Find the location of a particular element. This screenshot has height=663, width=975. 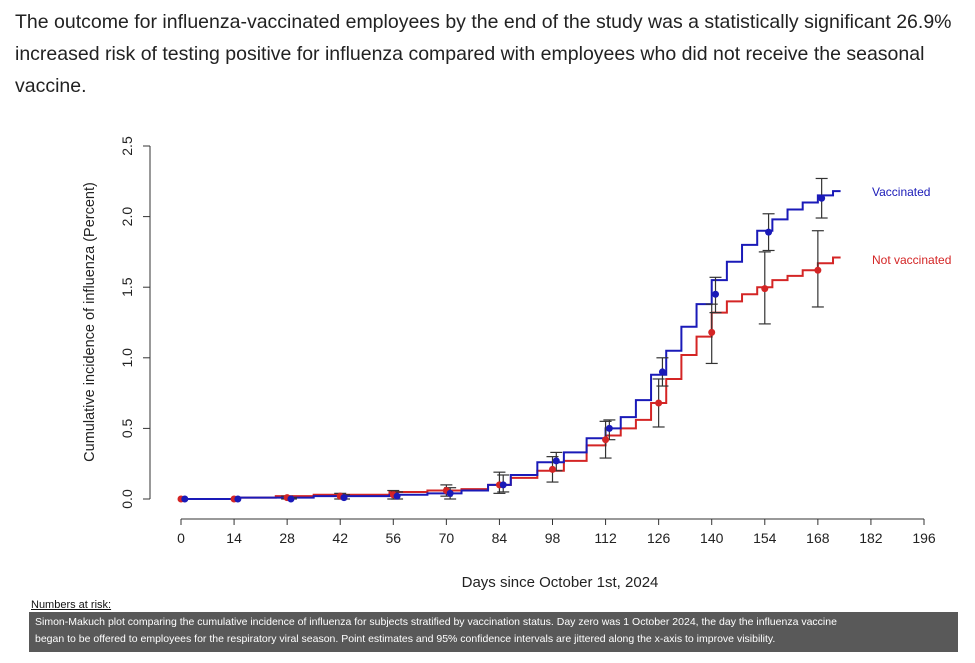

y-tick-label: 1.5 is located at coordinates (127, 287).